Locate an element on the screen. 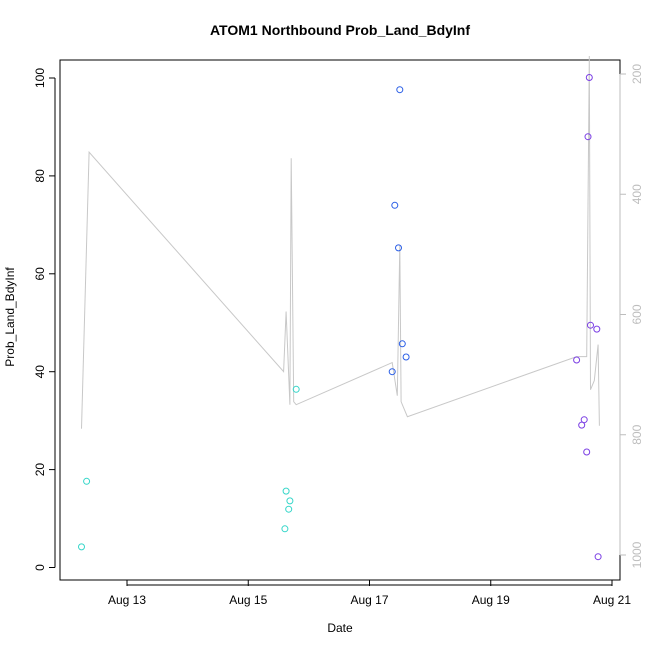 Image resolution: width=650 pixels, height=650 pixels. secondary-y-tick-label: 400 is located at coordinates (637, 194).